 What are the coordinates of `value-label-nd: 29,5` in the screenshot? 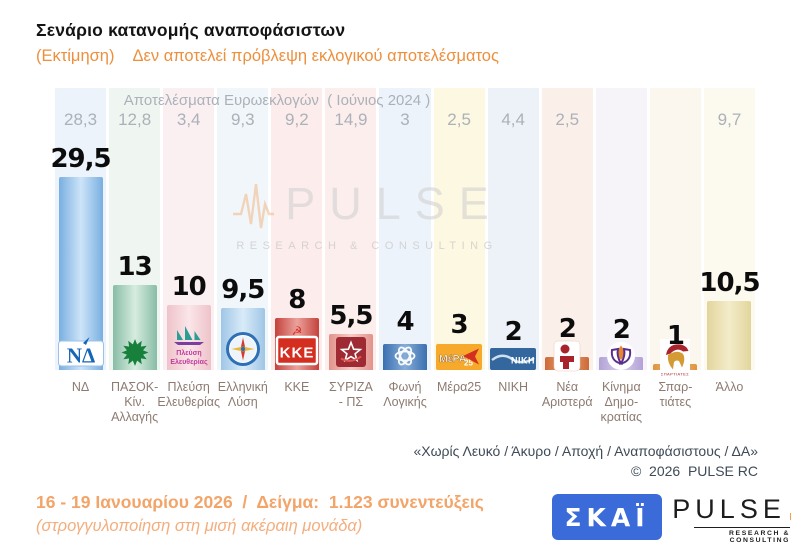 It's located at (80, 159).